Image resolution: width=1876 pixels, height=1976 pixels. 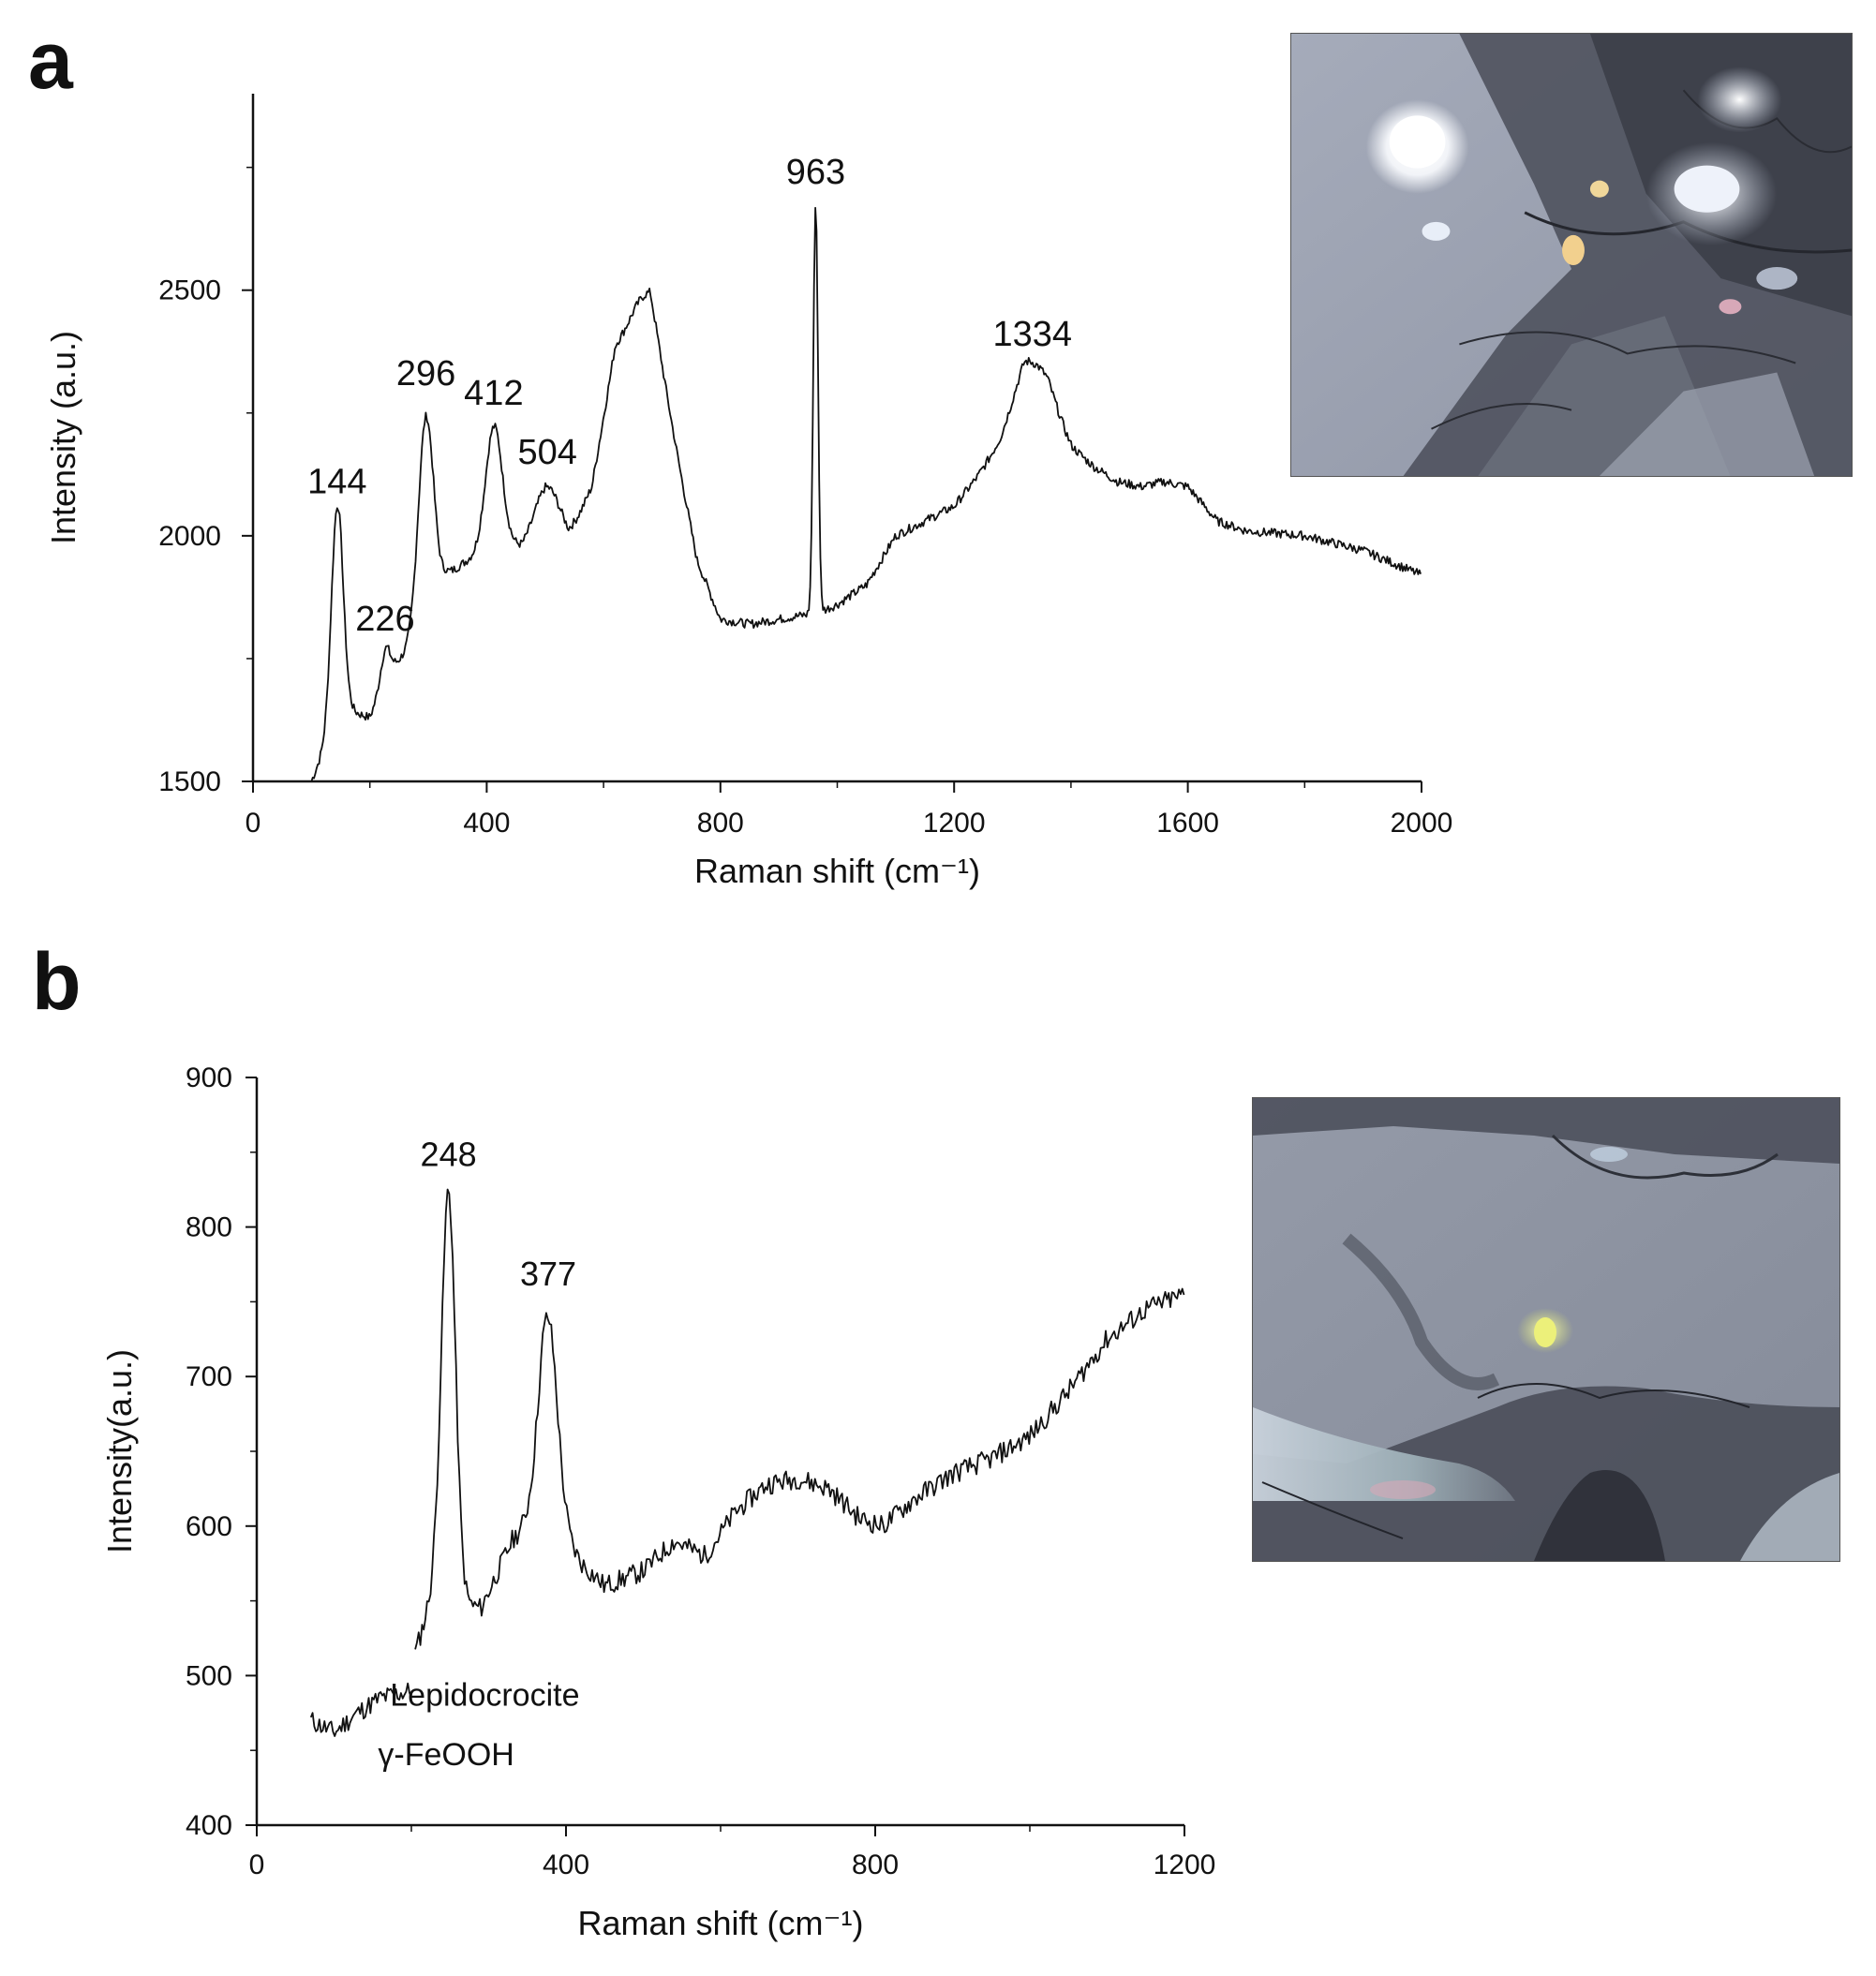 What do you see at coordinates (816, 172) in the screenshot?
I see `peak-label: 963` at bounding box center [816, 172].